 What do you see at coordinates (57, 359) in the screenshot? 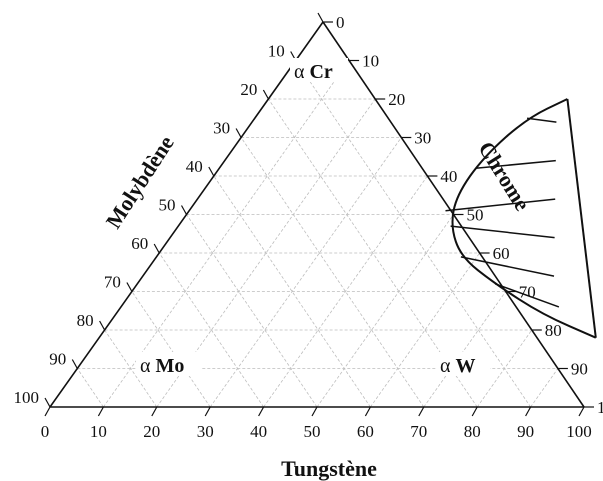
I see `left-tick-label: 90` at bounding box center [57, 359].